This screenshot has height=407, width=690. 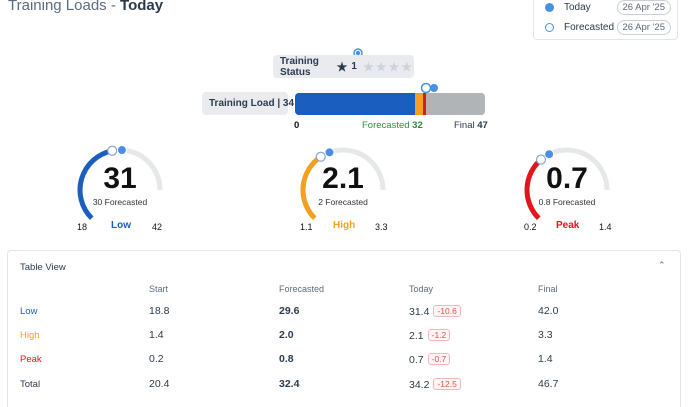 What do you see at coordinates (608, 7) in the screenshot?
I see `legend-item-today: Today 26 Apr '25` at bounding box center [608, 7].